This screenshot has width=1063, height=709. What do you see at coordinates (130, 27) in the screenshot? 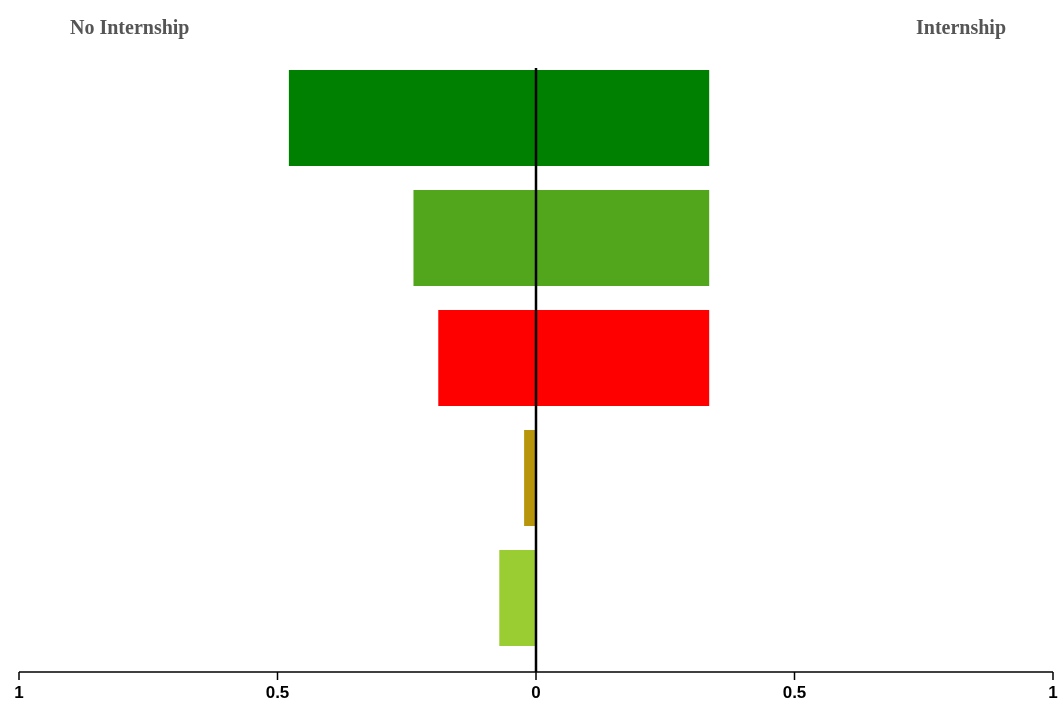
I see `text: No Internship` at bounding box center [130, 27].